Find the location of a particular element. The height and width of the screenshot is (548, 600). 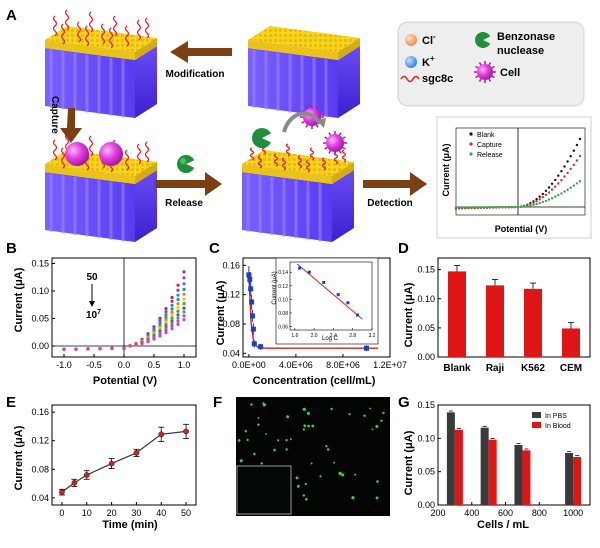

g-legend-label: In PBS is located at coordinates (556, 416).